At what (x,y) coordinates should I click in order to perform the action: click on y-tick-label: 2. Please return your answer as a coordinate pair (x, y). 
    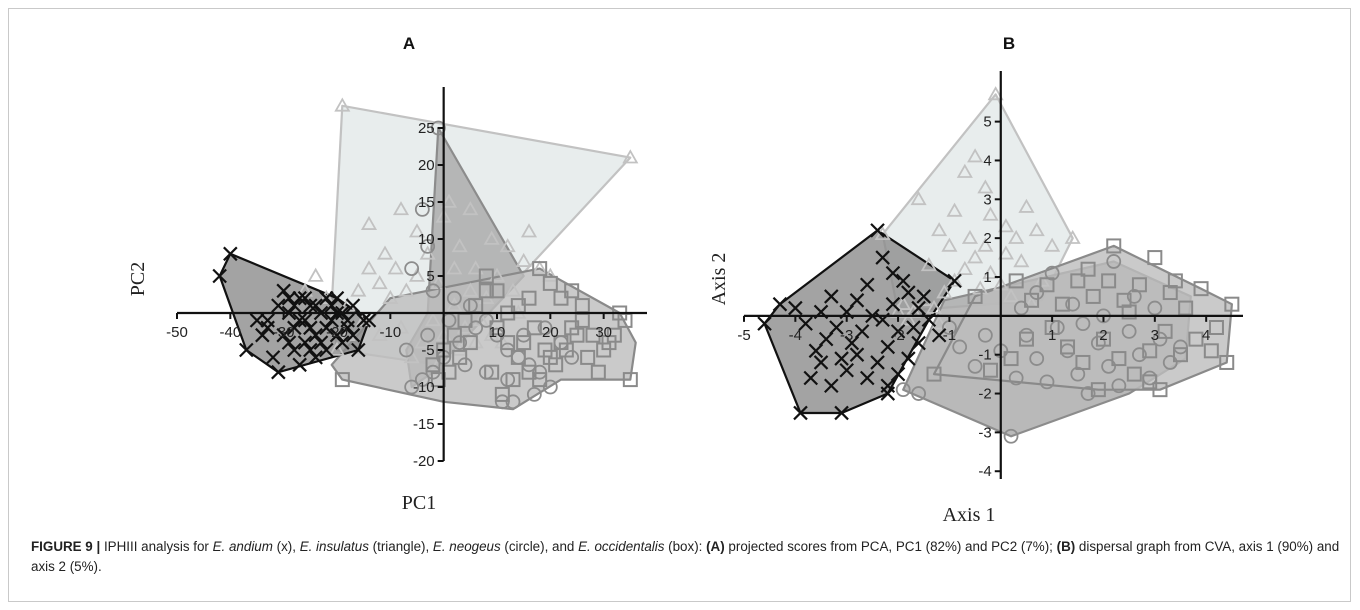
    Looking at the image, I should click on (987, 238).